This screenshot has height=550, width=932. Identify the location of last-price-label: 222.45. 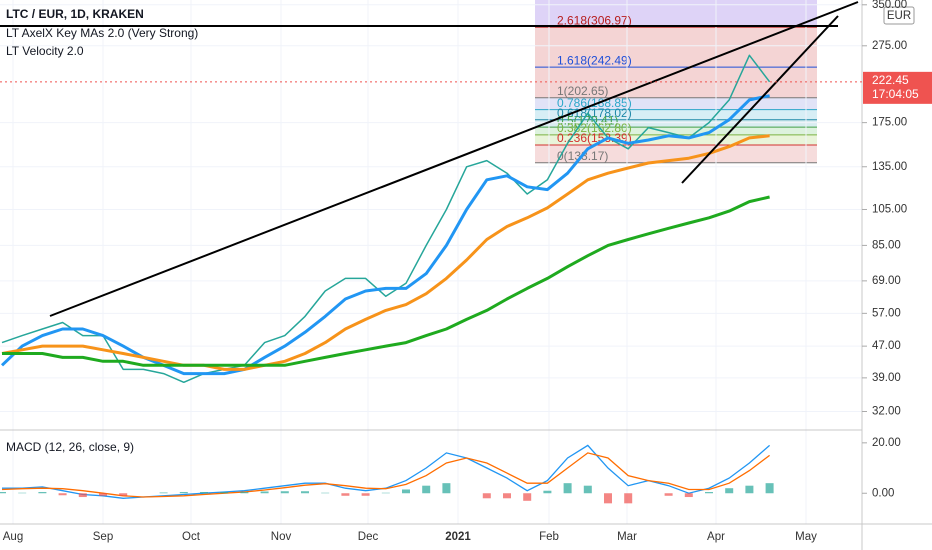
(890, 80).